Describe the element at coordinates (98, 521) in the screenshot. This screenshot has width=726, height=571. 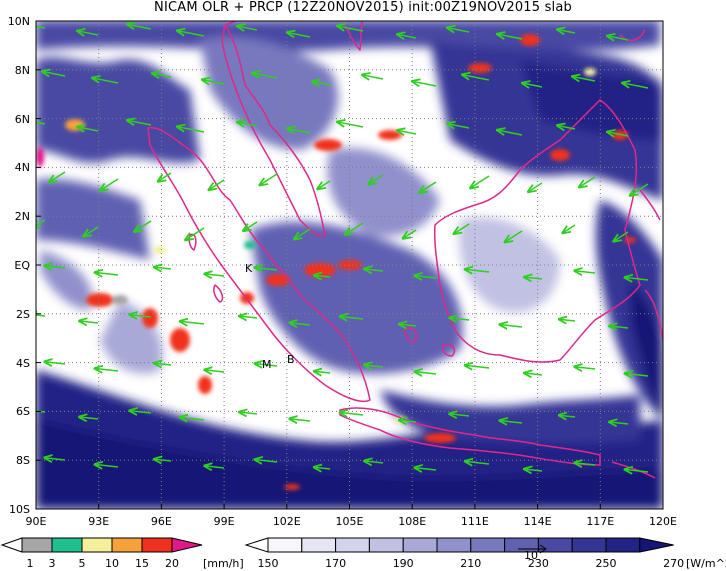
I see `x-tick-label: 93E` at that location.